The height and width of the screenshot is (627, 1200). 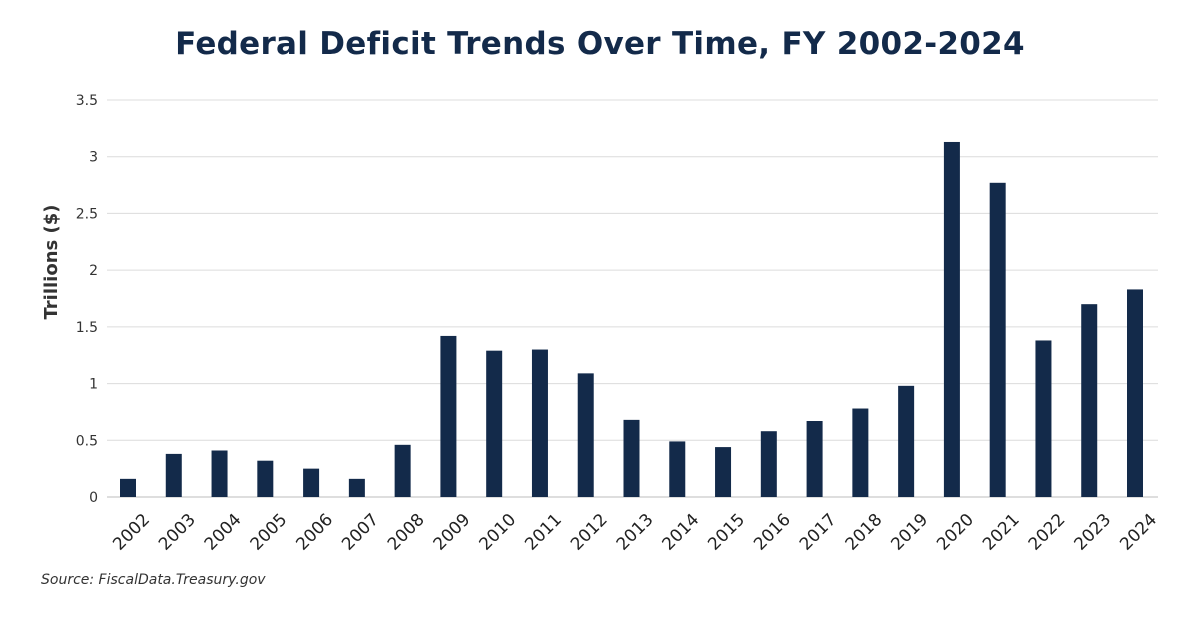 What do you see at coordinates (219, 473) in the screenshot?
I see `bar-2004` at bounding box center [219, 473].